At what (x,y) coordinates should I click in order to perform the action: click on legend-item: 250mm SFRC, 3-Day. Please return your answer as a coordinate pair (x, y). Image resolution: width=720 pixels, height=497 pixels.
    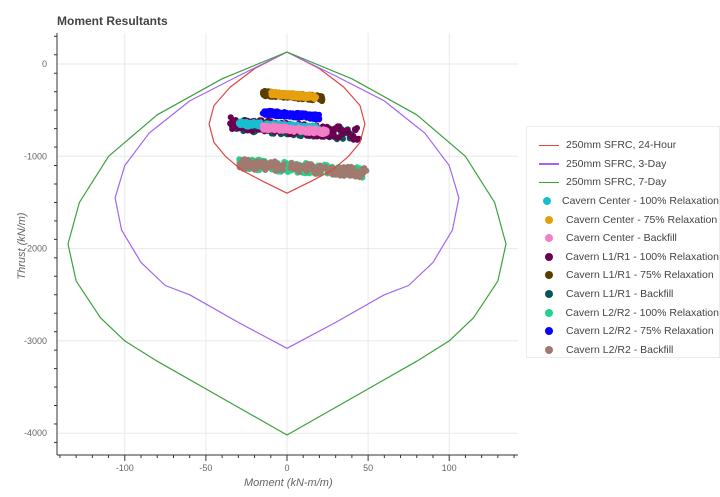
    Looking at the image, I should click on (623, 164).